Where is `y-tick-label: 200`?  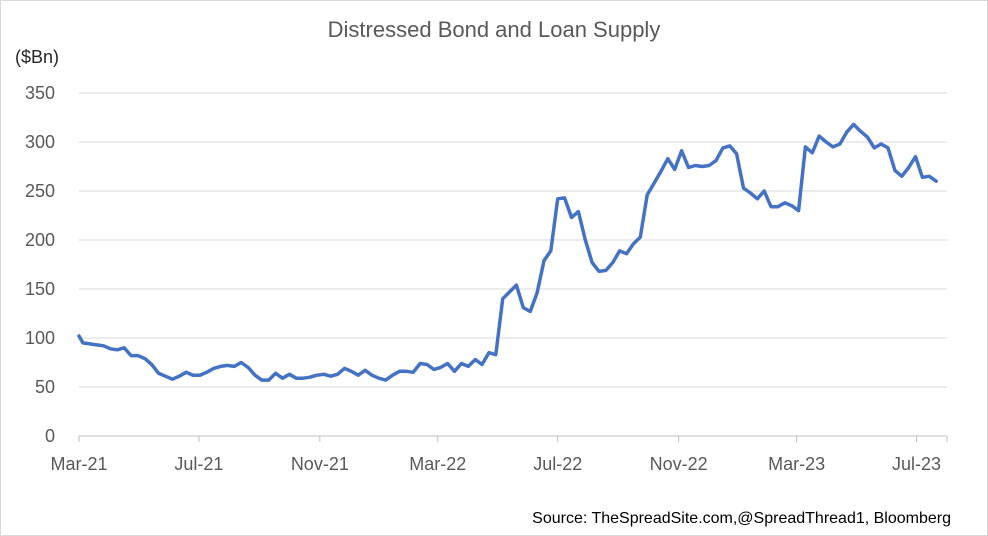 y-tick-label: 200 is located at coordinates (40, 240).